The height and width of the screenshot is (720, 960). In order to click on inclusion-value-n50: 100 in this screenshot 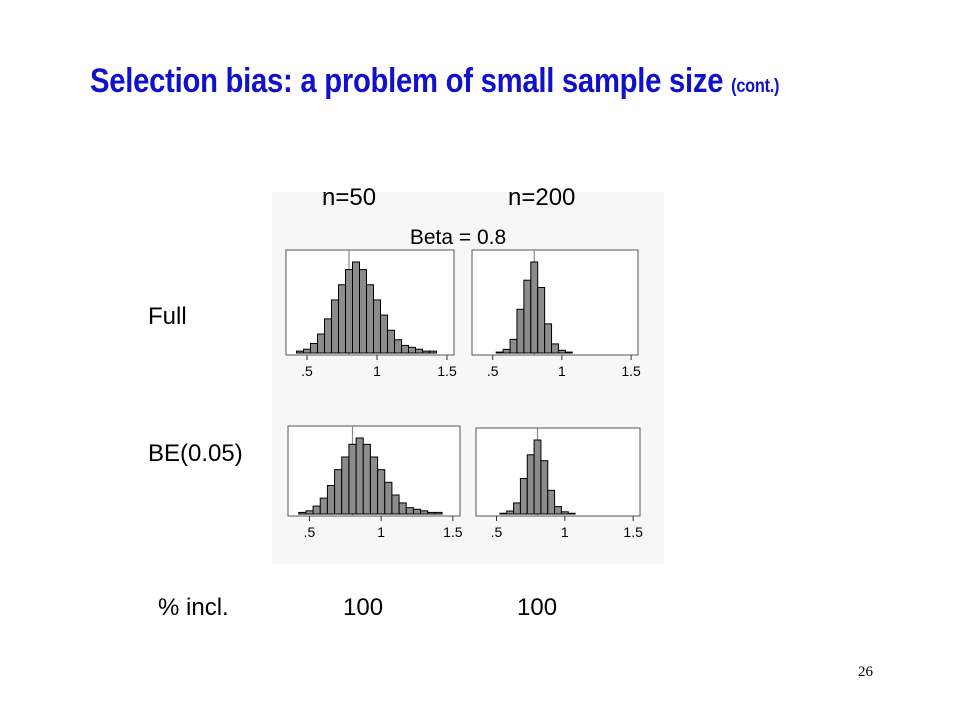, I will do `click(363, 607)`.